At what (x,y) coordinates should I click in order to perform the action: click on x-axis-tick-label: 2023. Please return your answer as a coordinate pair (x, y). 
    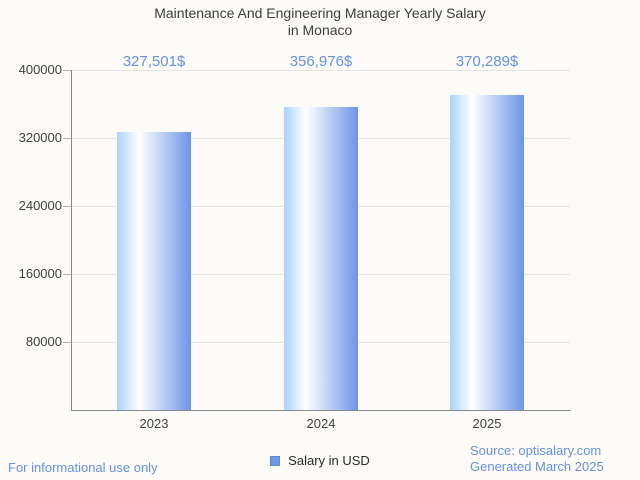
    Looking at the image, I should click on (154, 423).